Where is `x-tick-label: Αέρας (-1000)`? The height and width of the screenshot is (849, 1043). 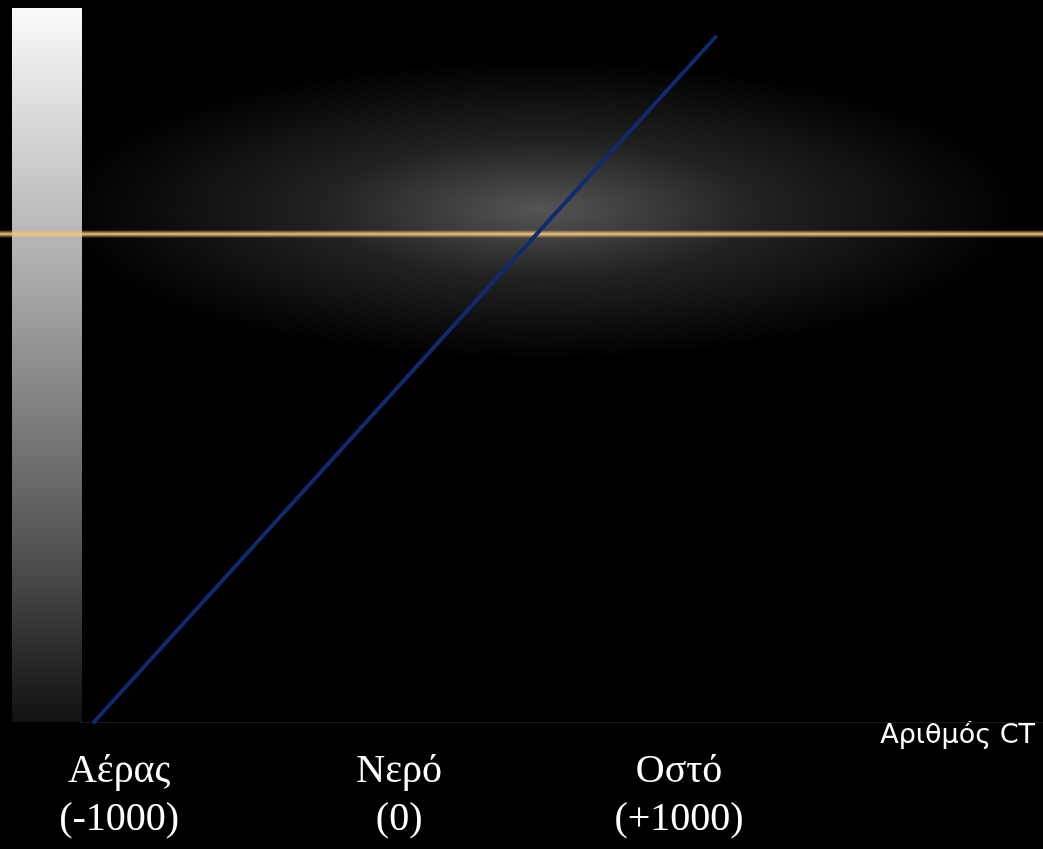
x-tick-label: Αέρας (-1000) is located at coordinates (119, 792).